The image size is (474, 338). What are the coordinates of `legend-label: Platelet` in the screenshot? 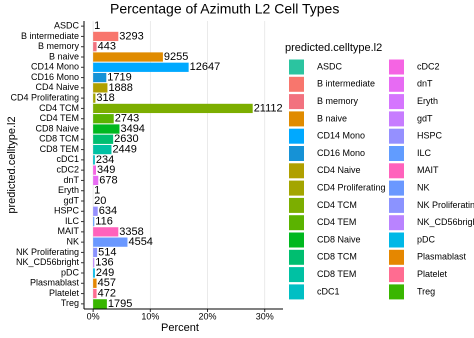 It's located at (432, 274).